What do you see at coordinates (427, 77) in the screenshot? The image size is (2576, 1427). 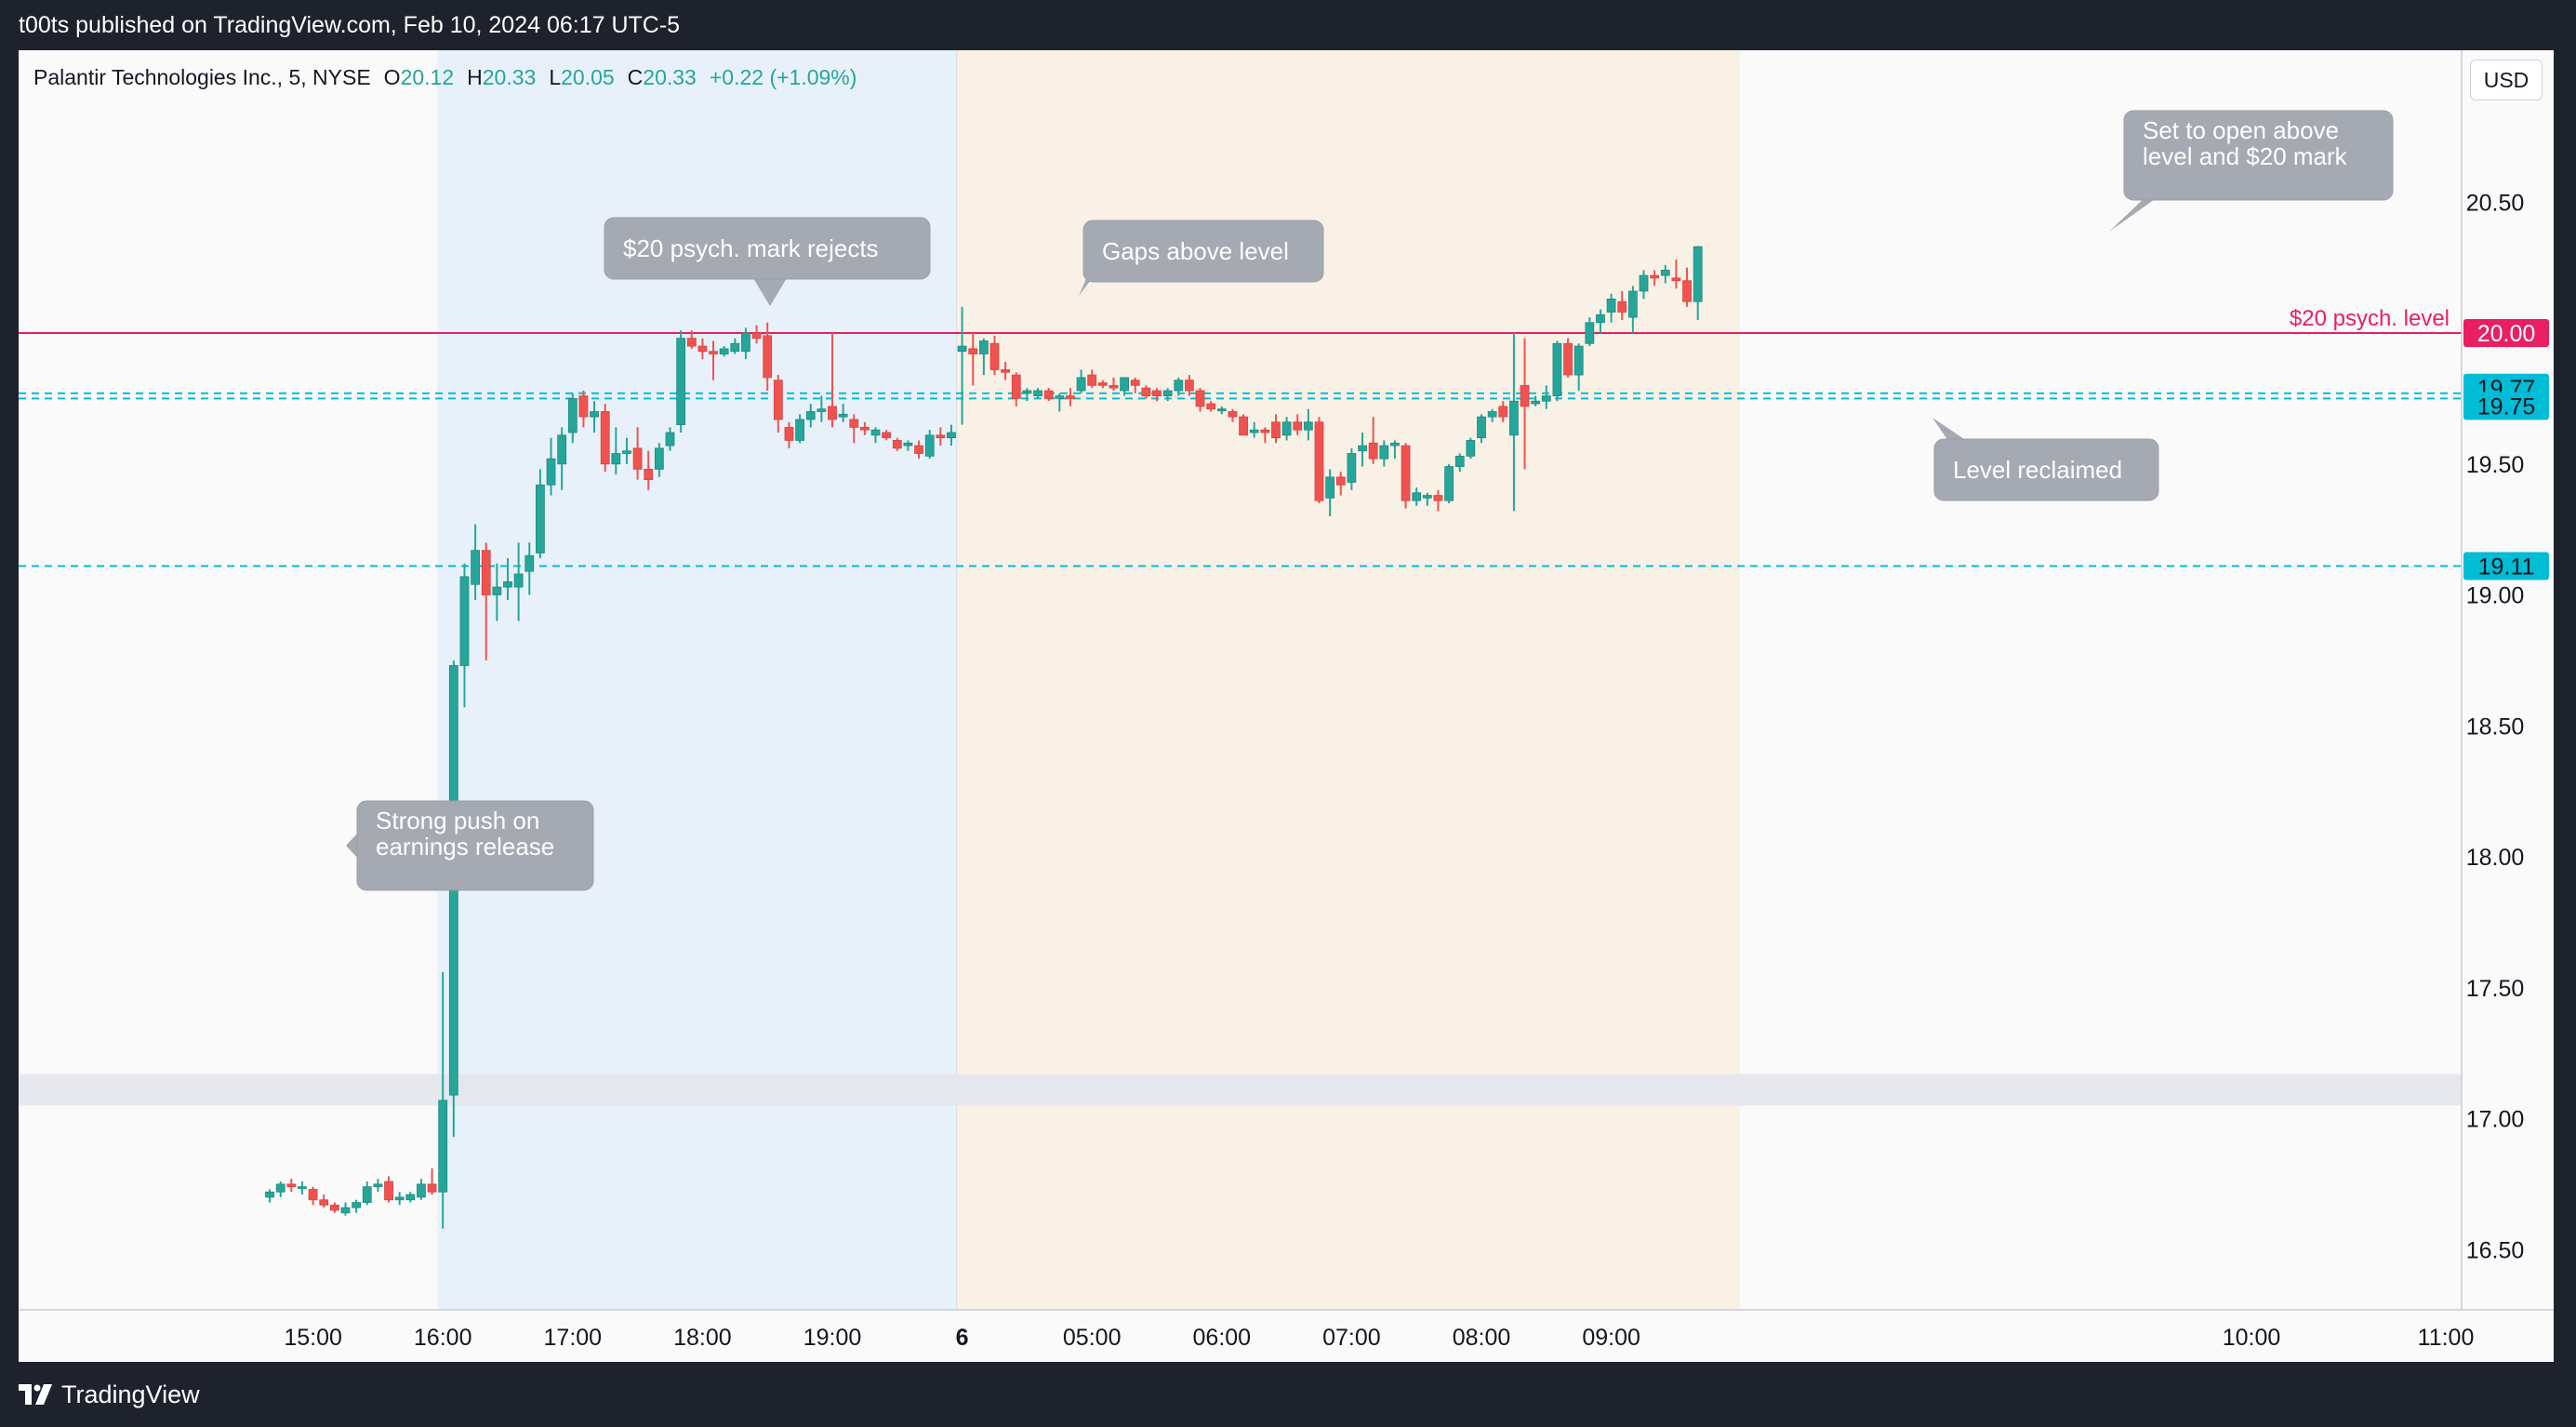 I see `open-value: 20.12` at bounding box center [427, 77].